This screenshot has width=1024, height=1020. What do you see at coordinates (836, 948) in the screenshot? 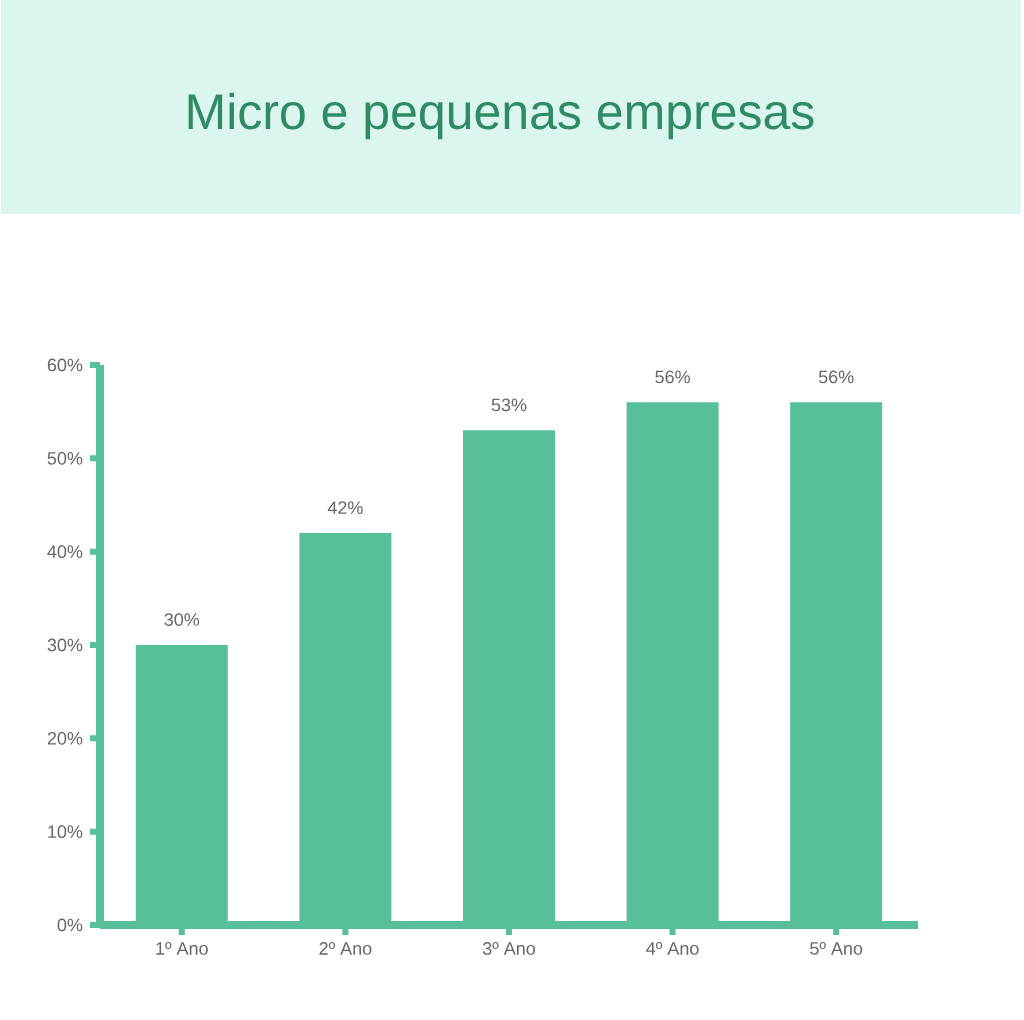
I see `x-tick-label: 5º Ano` at bounding box center [836, 948].